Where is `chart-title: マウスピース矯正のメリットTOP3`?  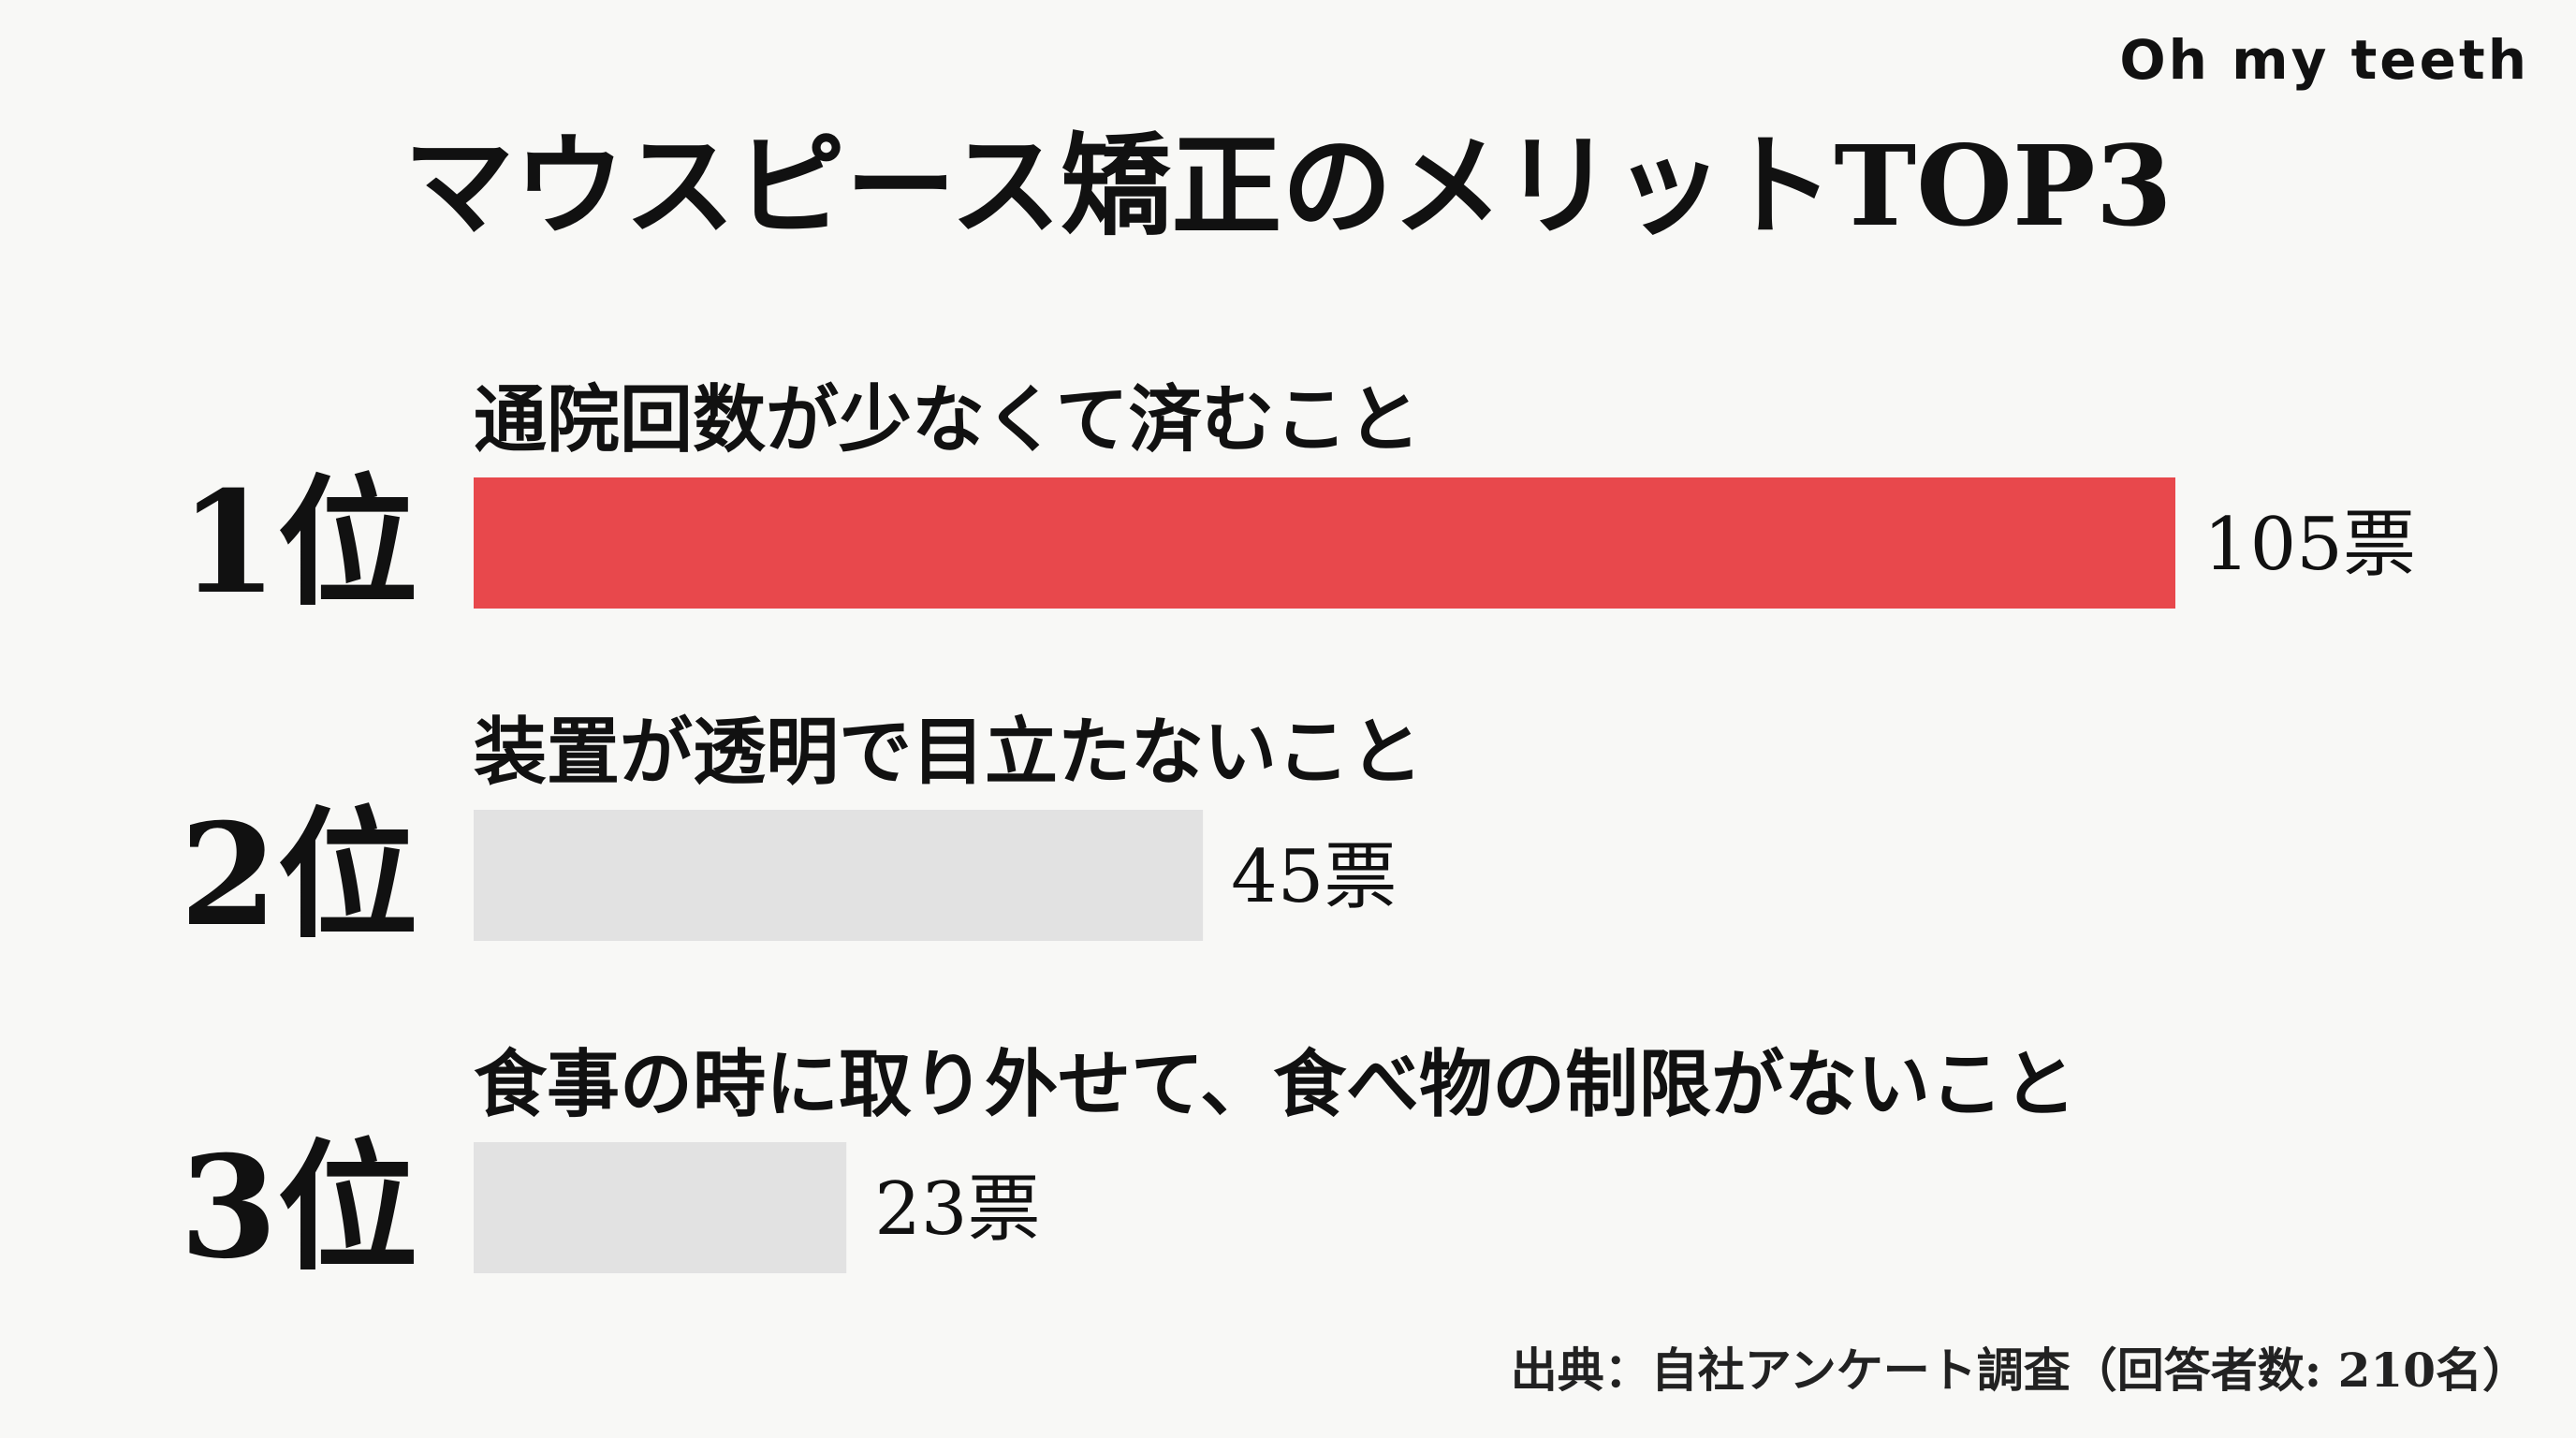 chart-title: マウスピース矯正のメリットTOP3 is located at coordinates (1288, 186).